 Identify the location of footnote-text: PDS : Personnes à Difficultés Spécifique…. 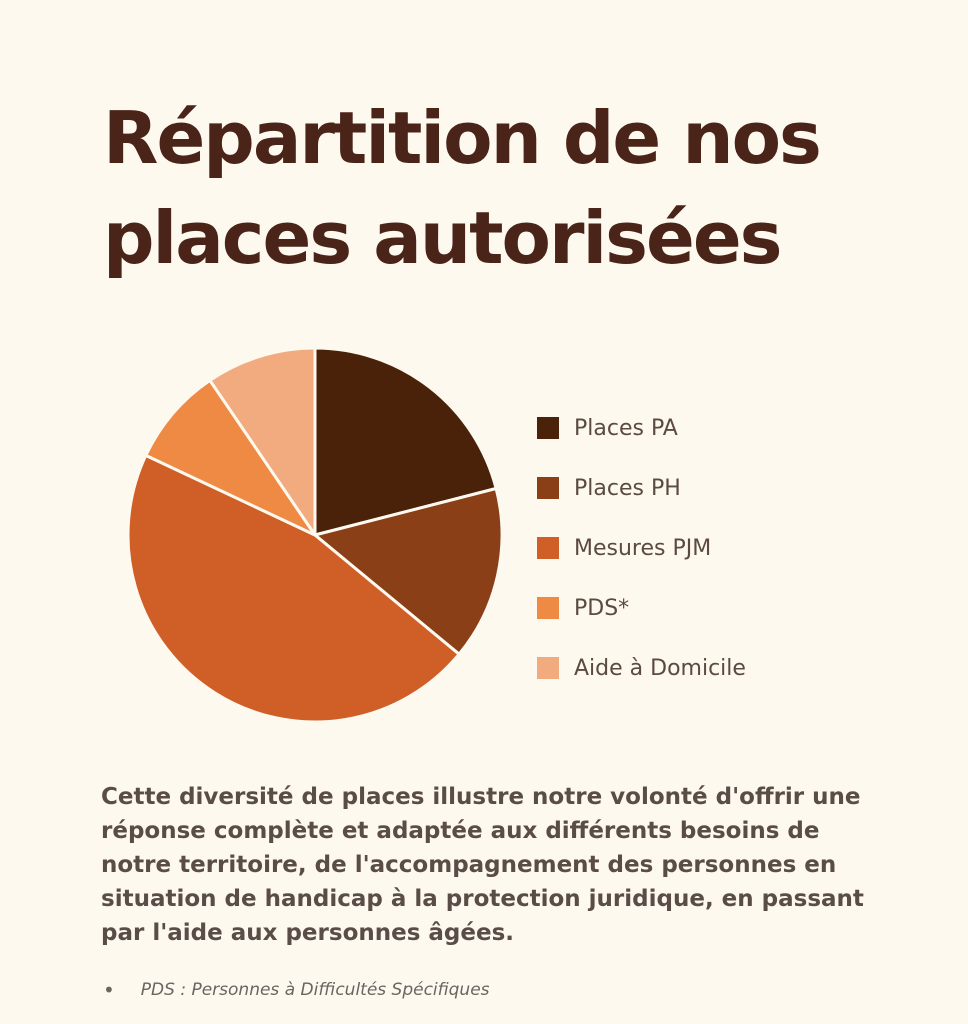
(315, 990).